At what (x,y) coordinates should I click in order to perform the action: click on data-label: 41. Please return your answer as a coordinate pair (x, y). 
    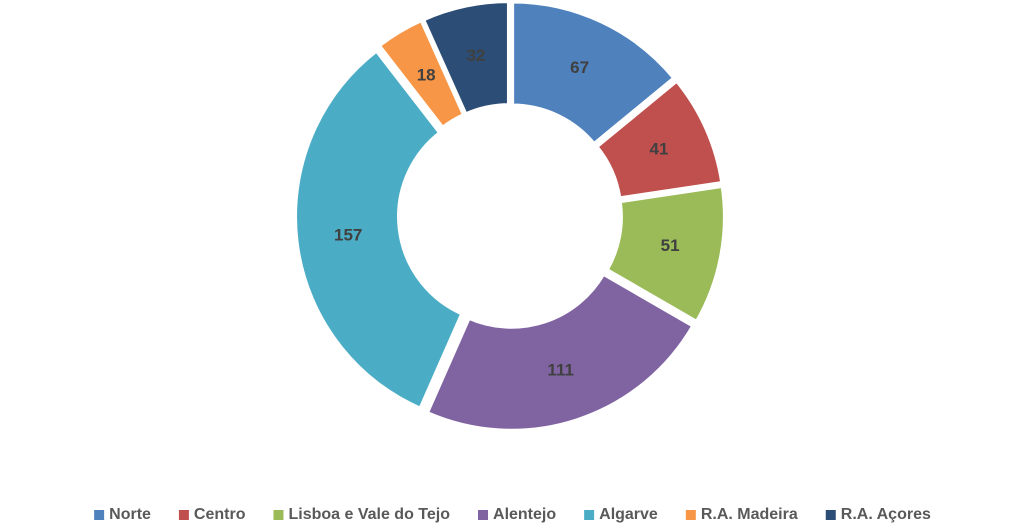
    Looking at the image, I should click on (658, 148).